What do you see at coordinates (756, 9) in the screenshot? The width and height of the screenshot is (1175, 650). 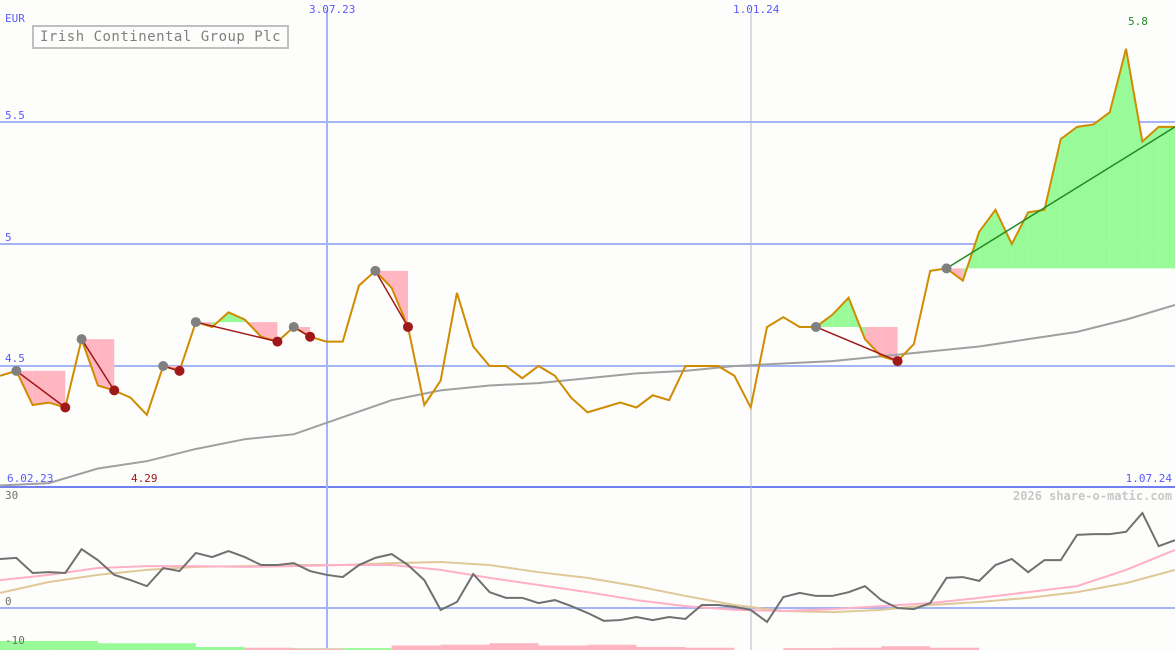 I see `date-label-jan24: 1.01.24` at bounding box center [756, 9].